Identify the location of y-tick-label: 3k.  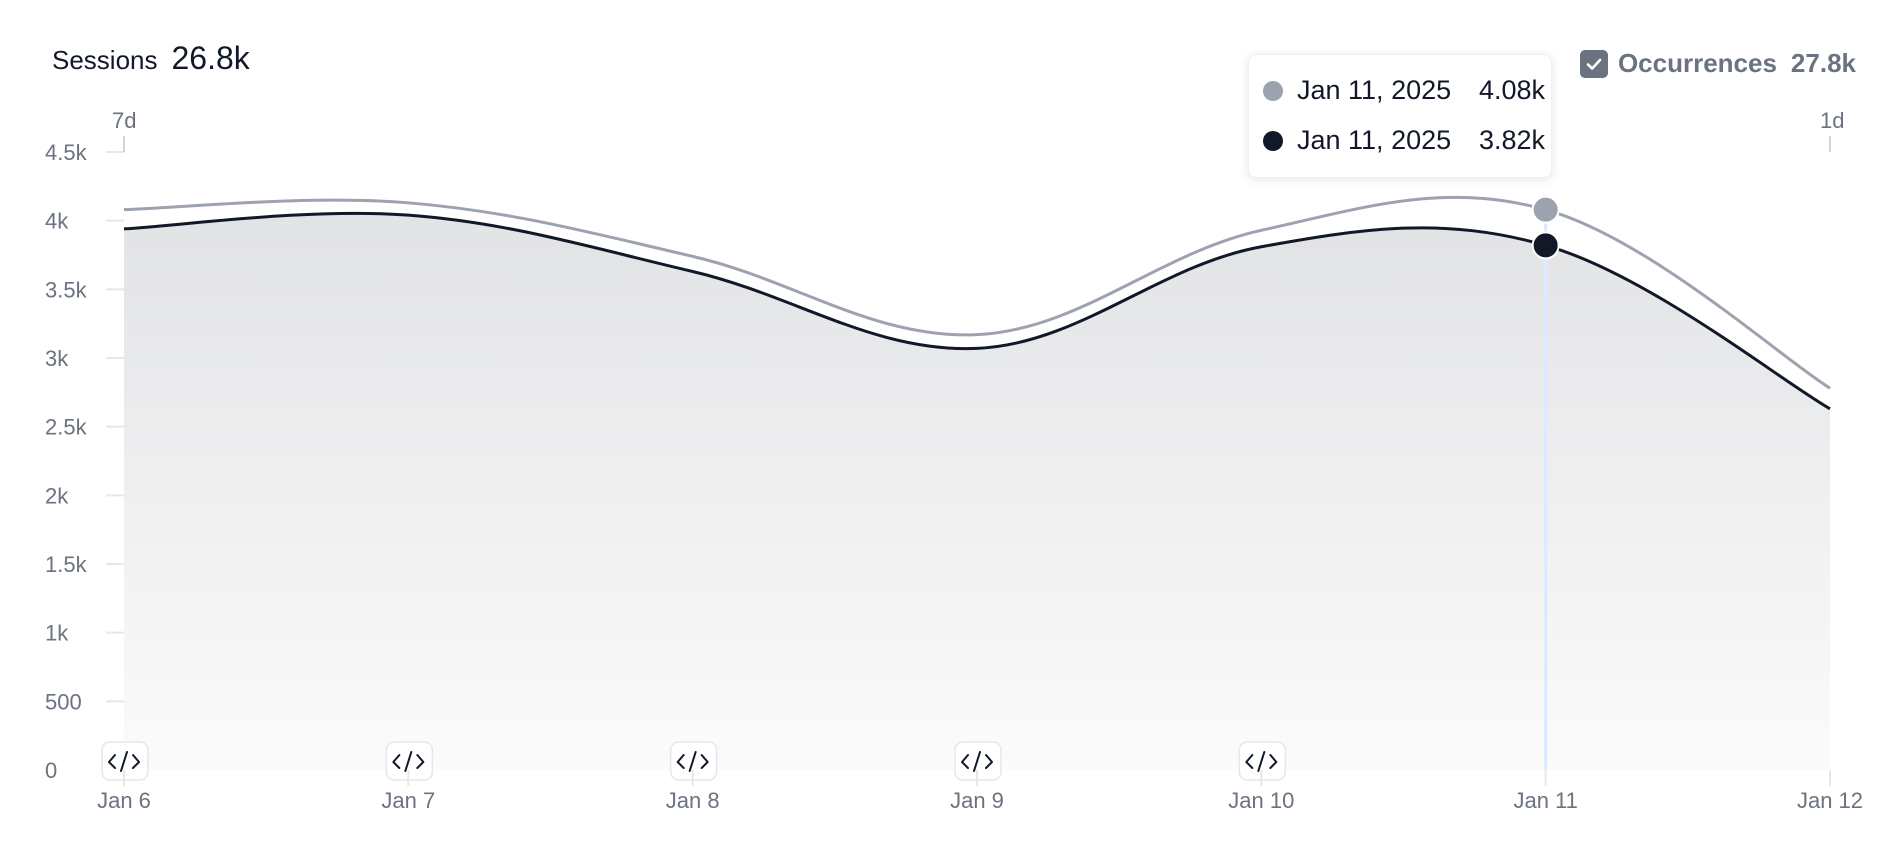
(57, 358).